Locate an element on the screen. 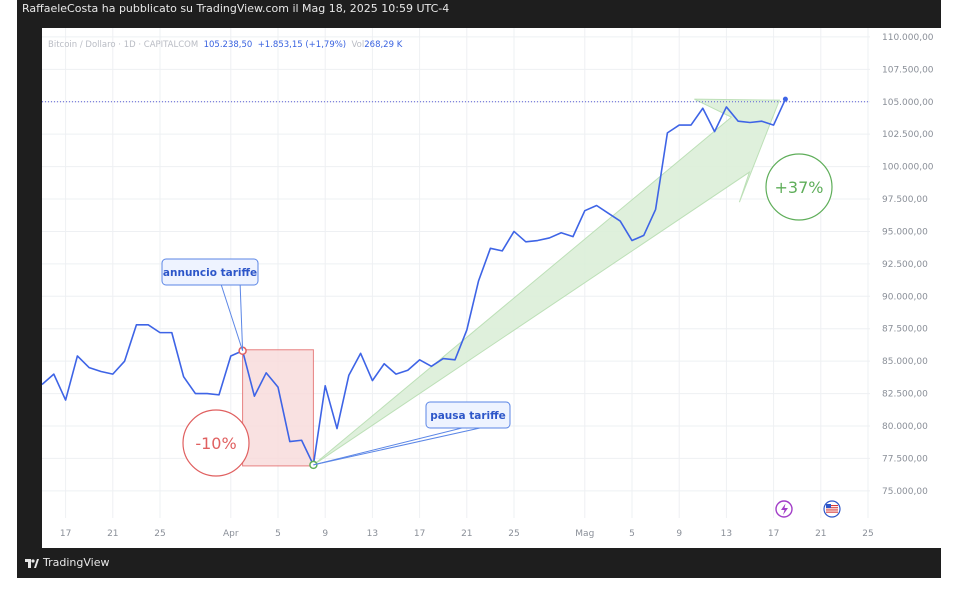 This screenshot has height=592, width=970. volume-label: Vol is located at coordinates (358, 45).